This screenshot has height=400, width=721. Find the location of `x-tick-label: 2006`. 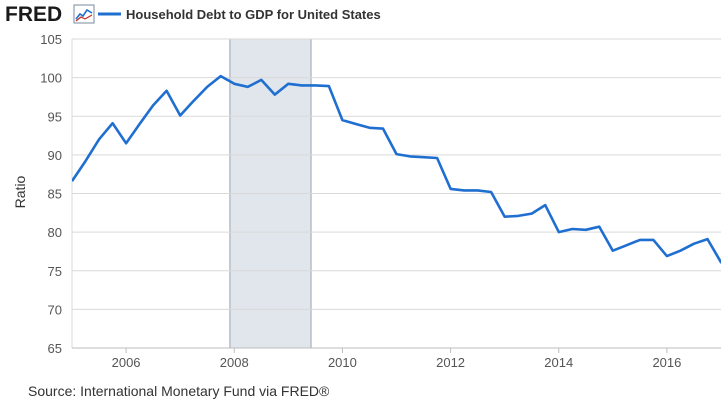

x-tick-label: 2006 is located at coordinates (126, 362).